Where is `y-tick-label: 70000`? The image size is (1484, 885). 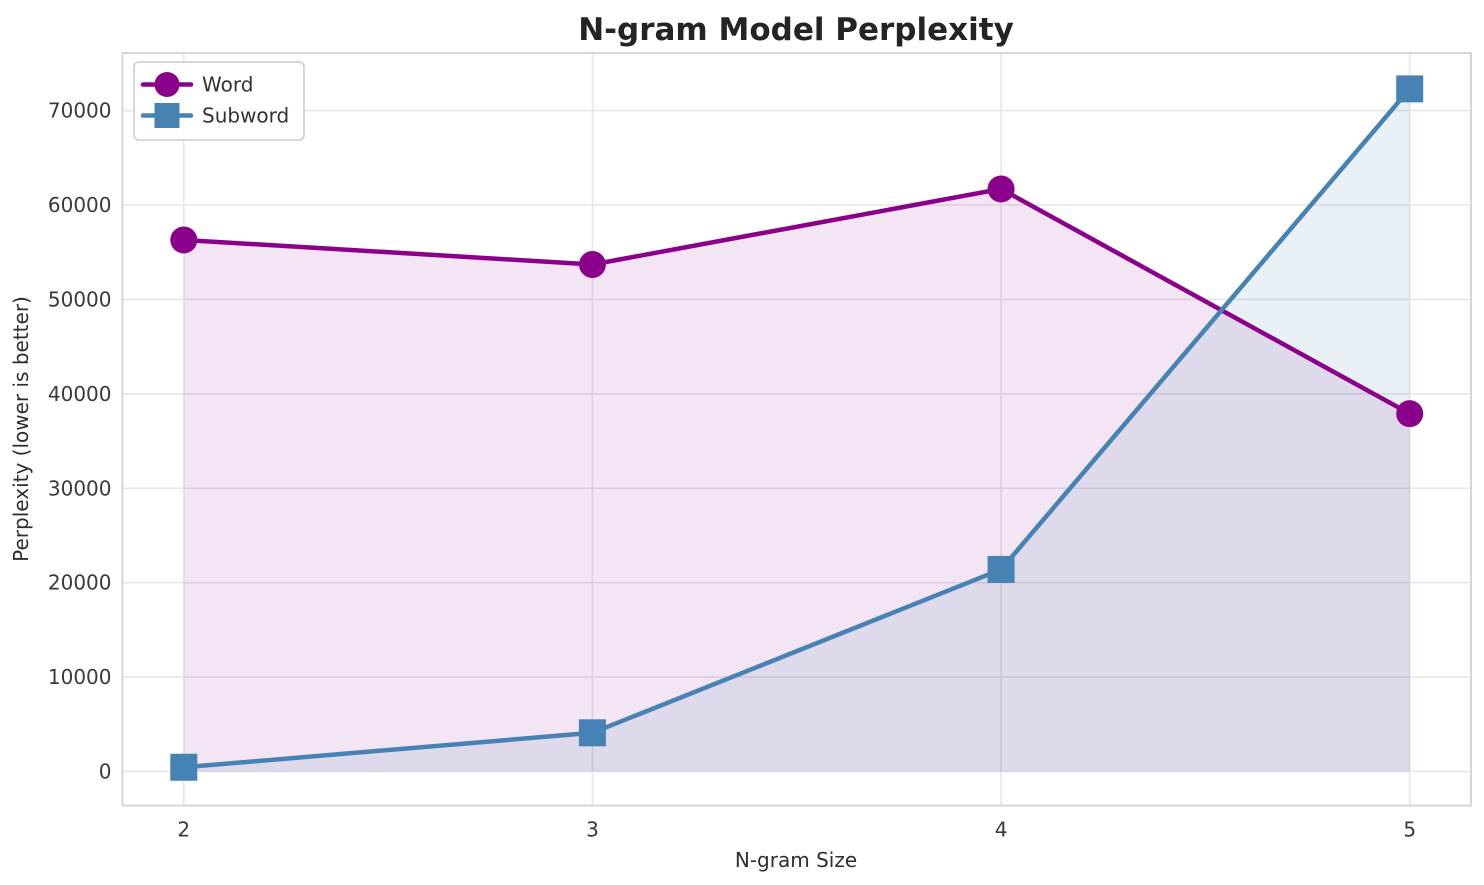
y-tick-label: 70000 is located at coordinates (80, 111).